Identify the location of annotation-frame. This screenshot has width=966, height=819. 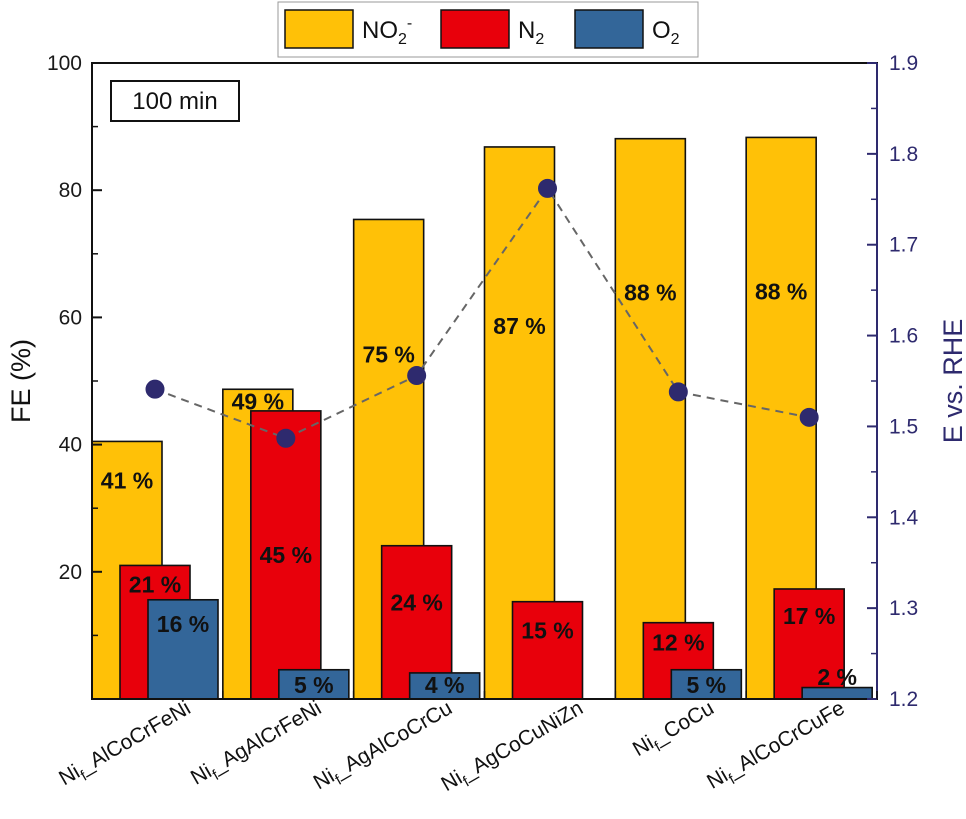
(175, 101).